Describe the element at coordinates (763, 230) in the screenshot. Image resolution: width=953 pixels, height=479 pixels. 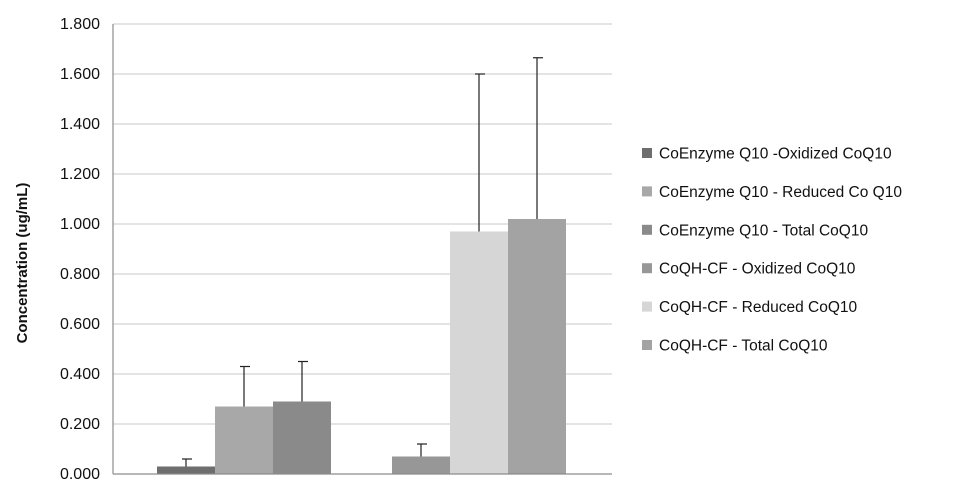
I see `legend-label: CoEnzyme Q10 - Total CoQ10` at that location.